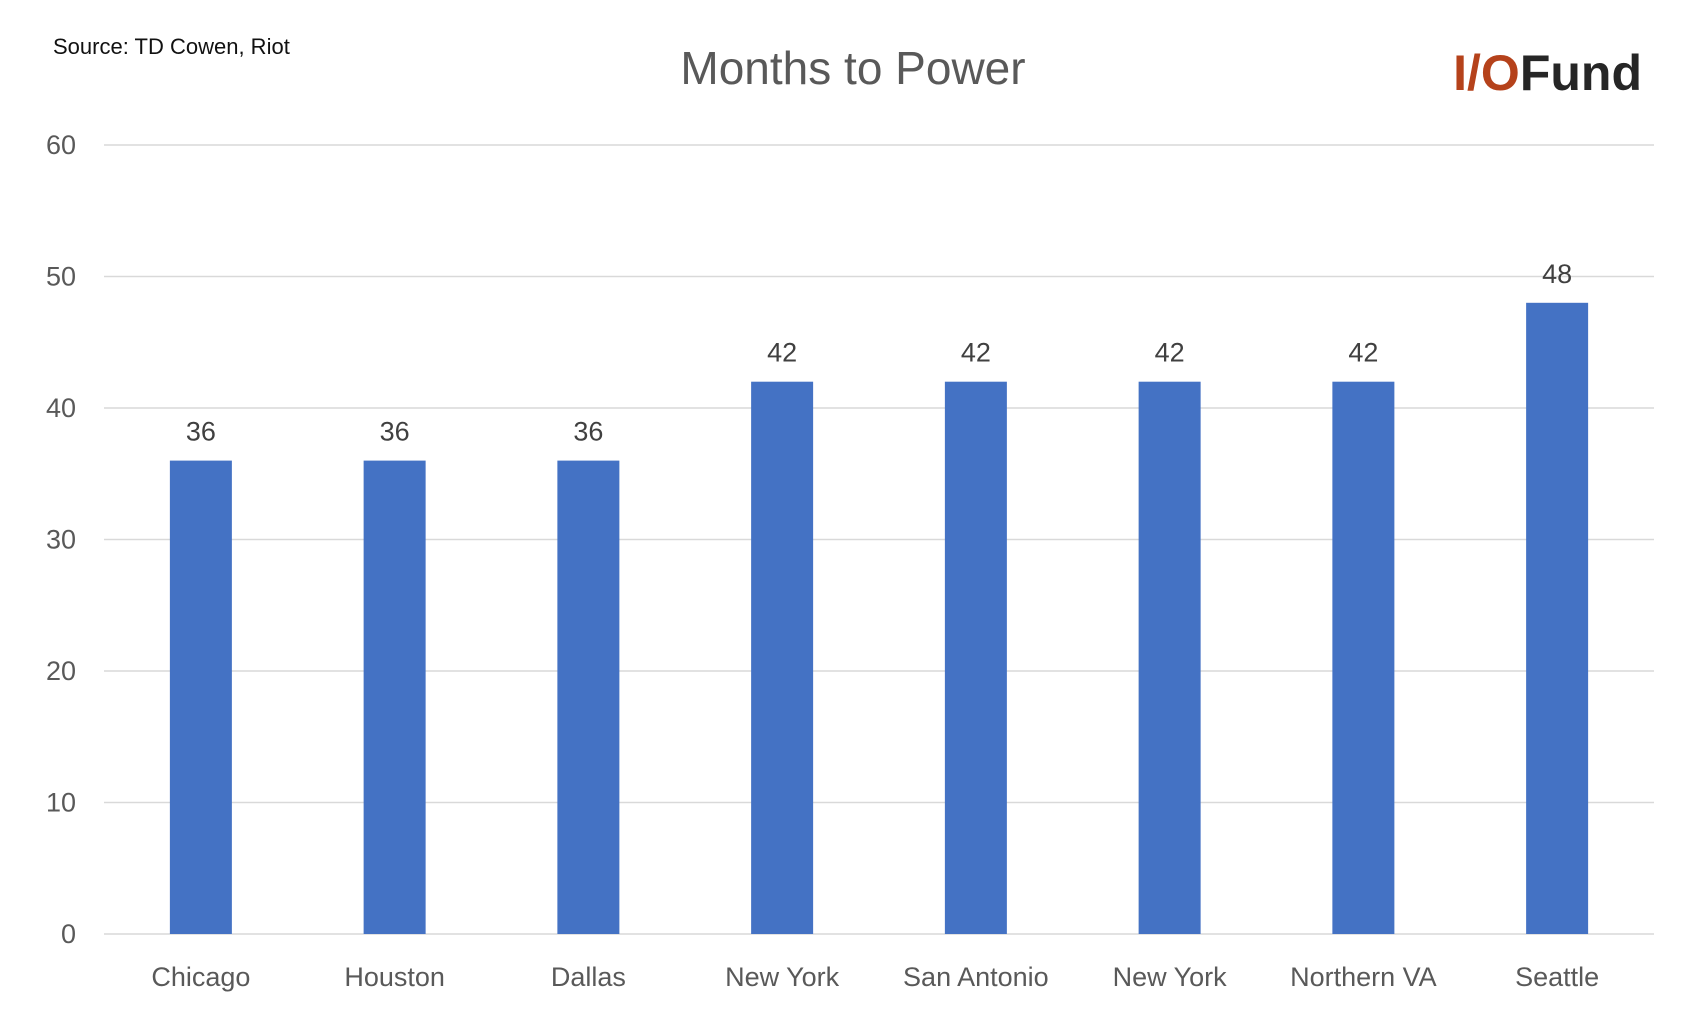  Describe the element at coordinates (1581, 73) in the screenshot. I see `logo-fund-text: Fund` at that location.